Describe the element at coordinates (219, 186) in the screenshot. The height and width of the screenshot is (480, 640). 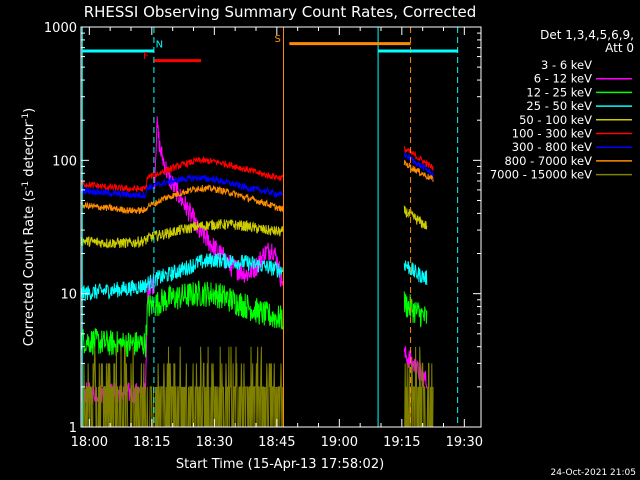
I see `series-line-300-800-kev-seg1` at that location.